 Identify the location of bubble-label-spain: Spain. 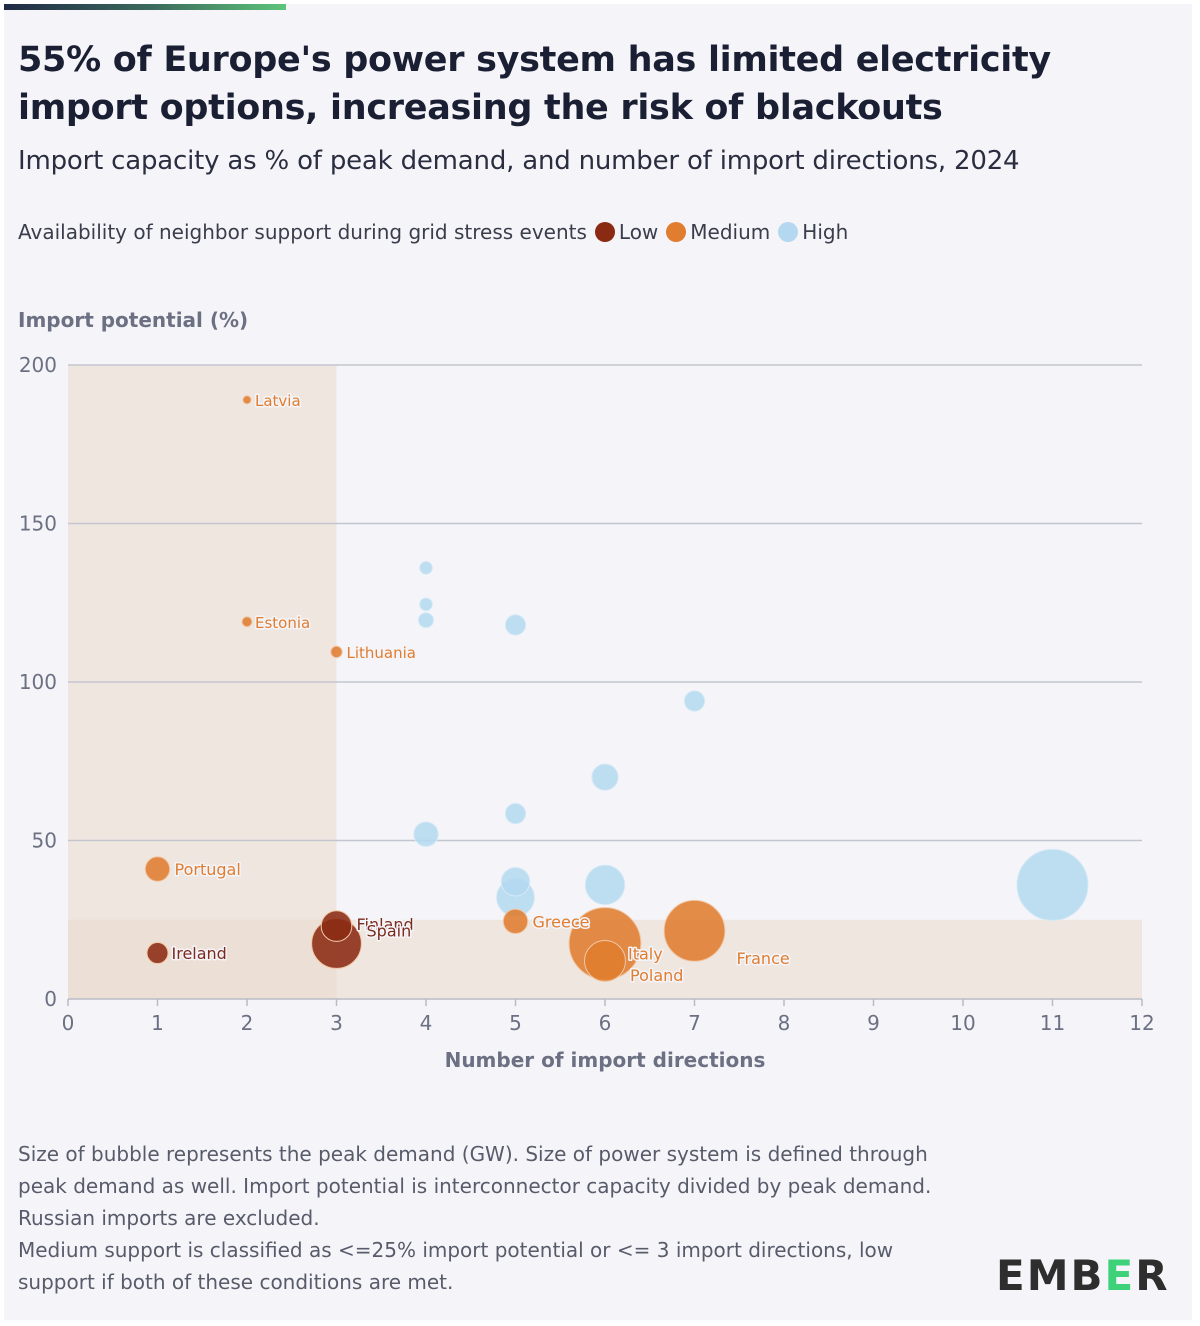
(389, 931).